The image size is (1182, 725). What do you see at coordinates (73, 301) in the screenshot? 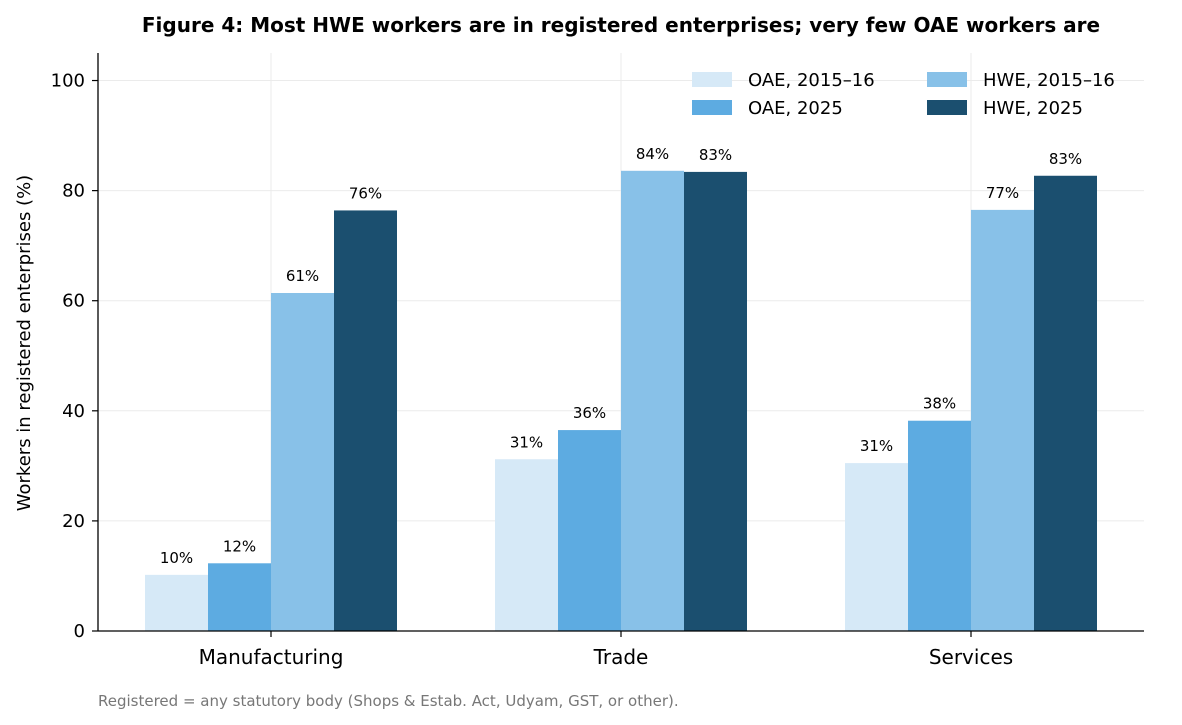
I see `y-tick-label: 60` at bounding box center [73, 301].